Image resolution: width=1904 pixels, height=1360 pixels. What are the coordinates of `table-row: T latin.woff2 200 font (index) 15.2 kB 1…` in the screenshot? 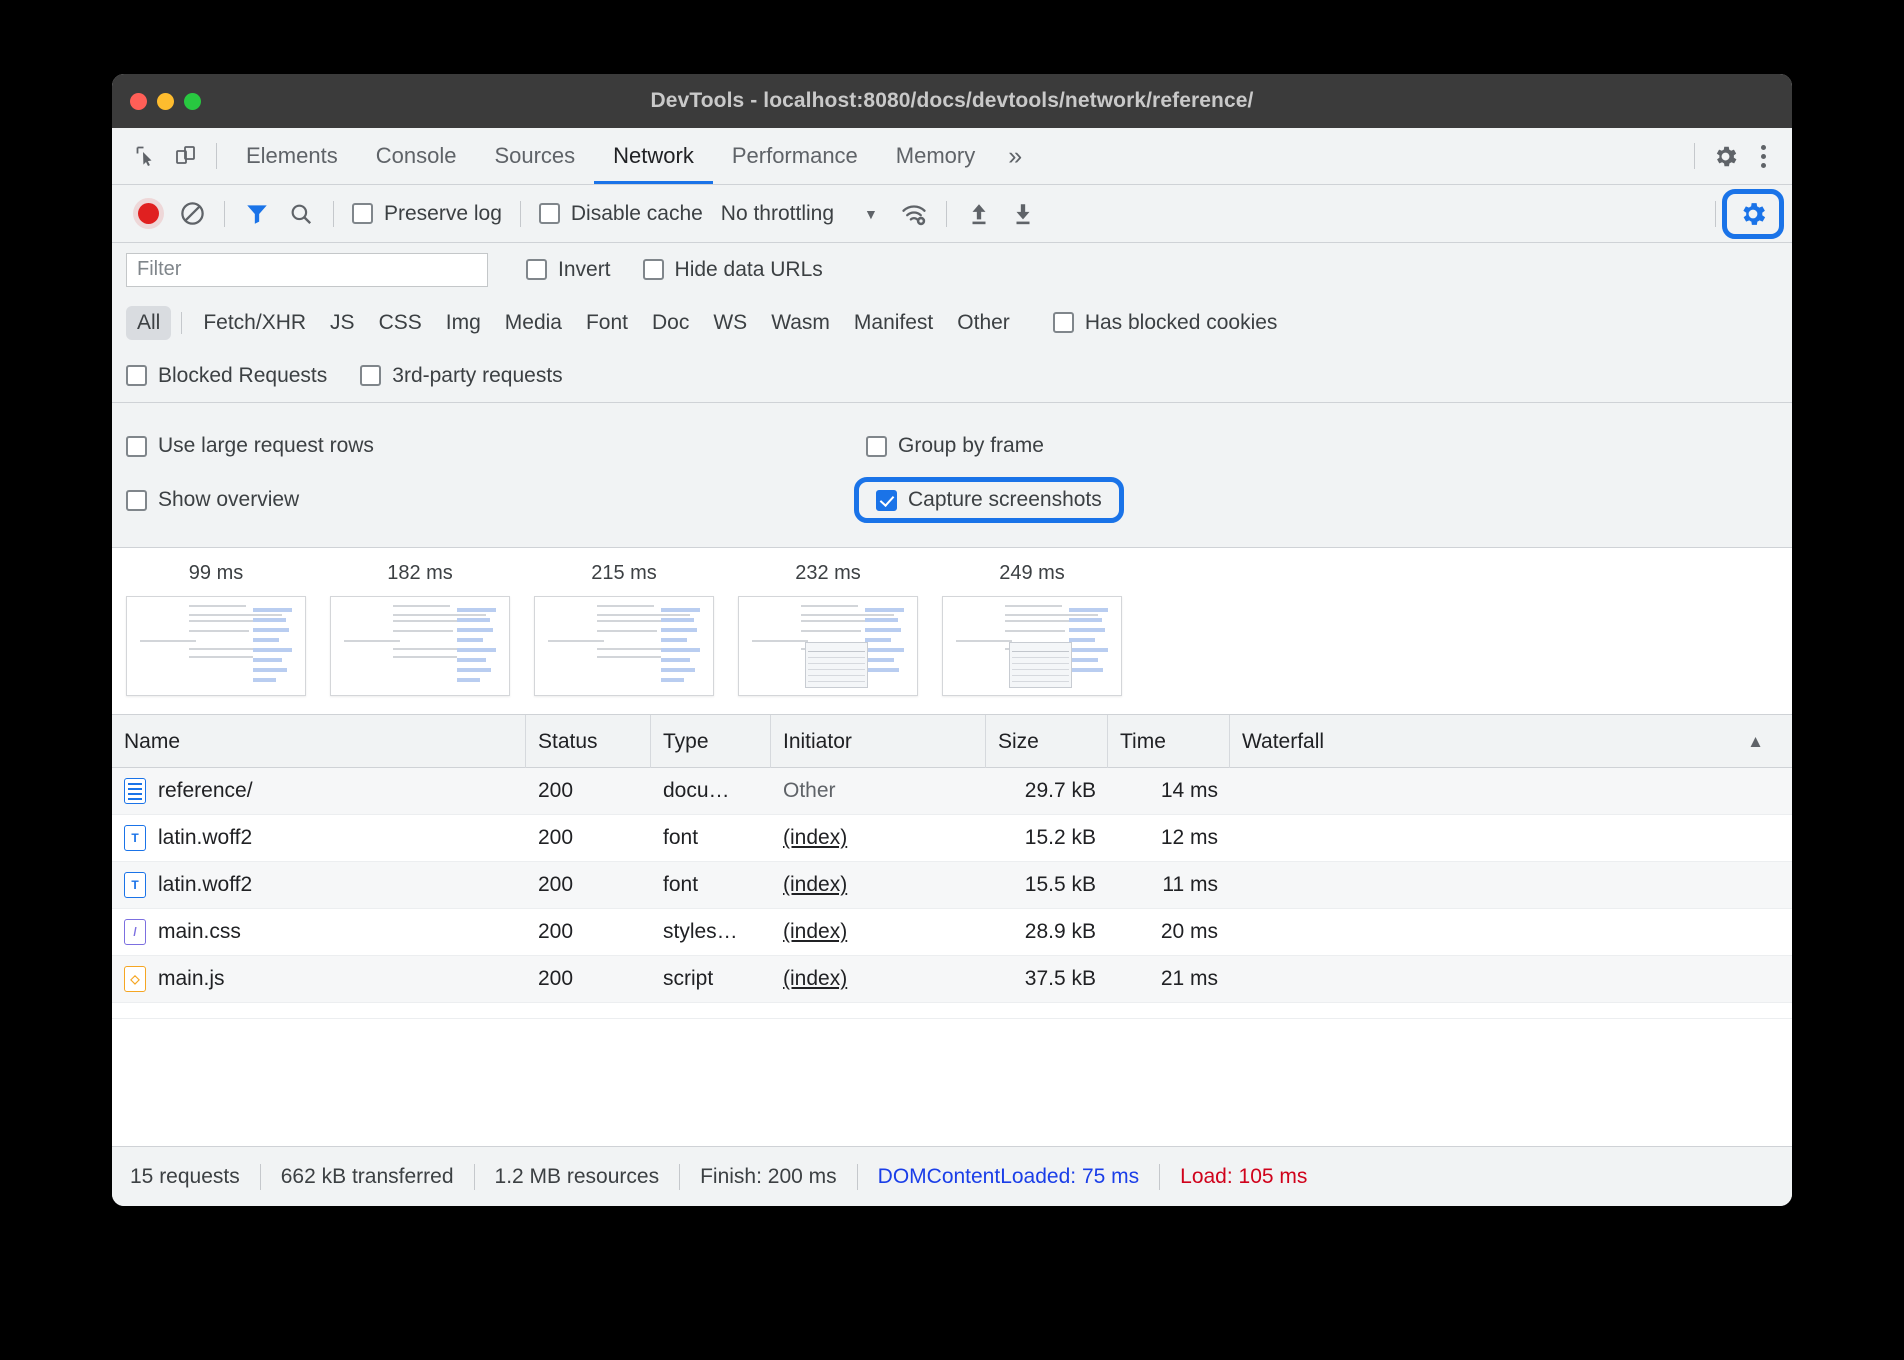 It's located at (952, 838).